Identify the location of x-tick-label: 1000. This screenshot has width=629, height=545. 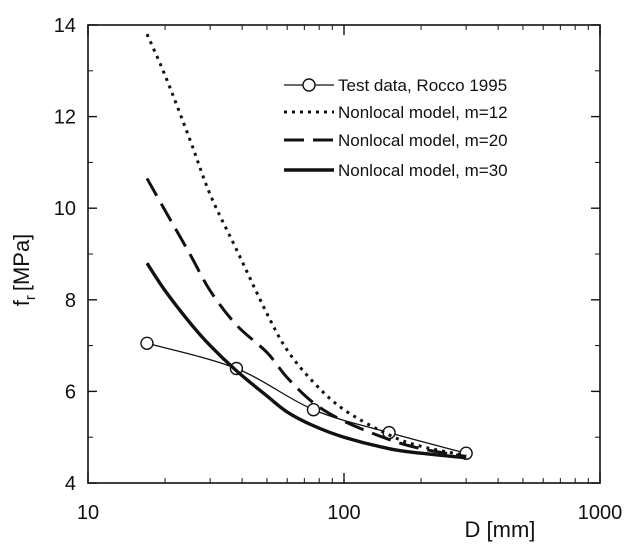
(600, 513).